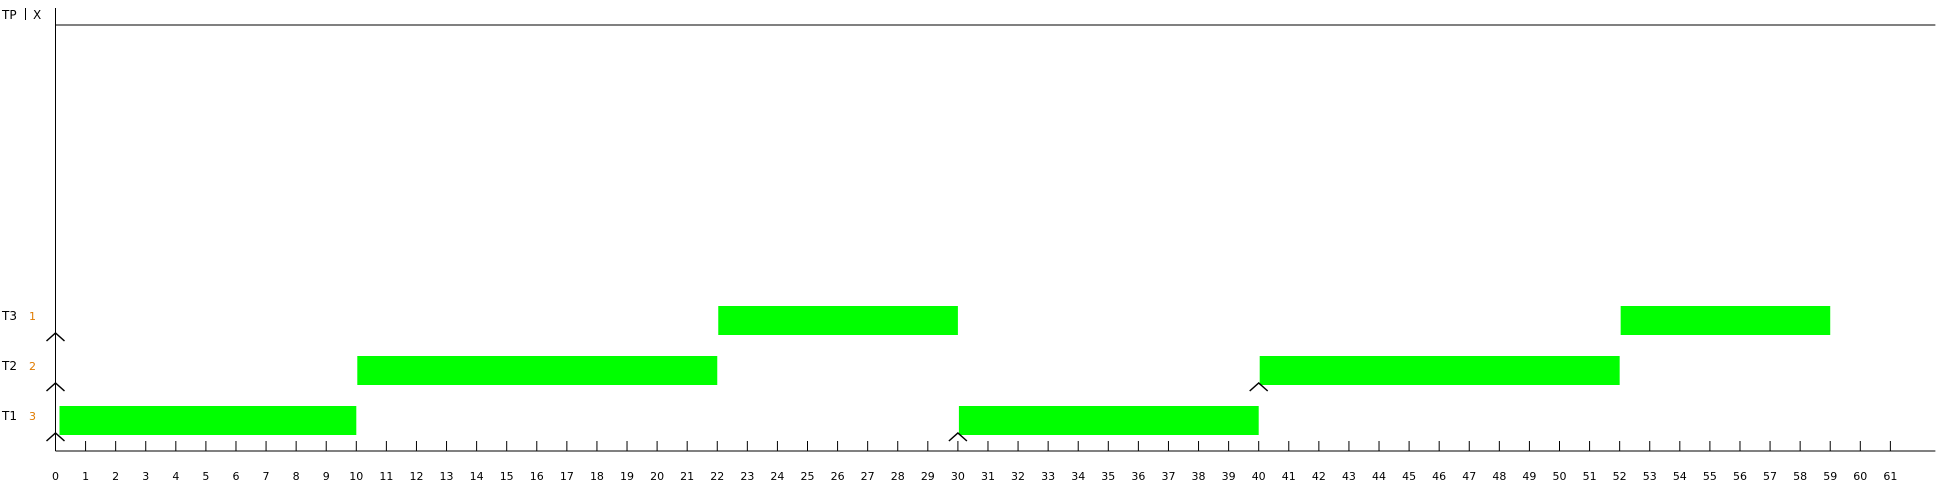  Describe the element at coordinates (1529, 476) in the screenshot. I see `x-tick-label: 49` at that location.